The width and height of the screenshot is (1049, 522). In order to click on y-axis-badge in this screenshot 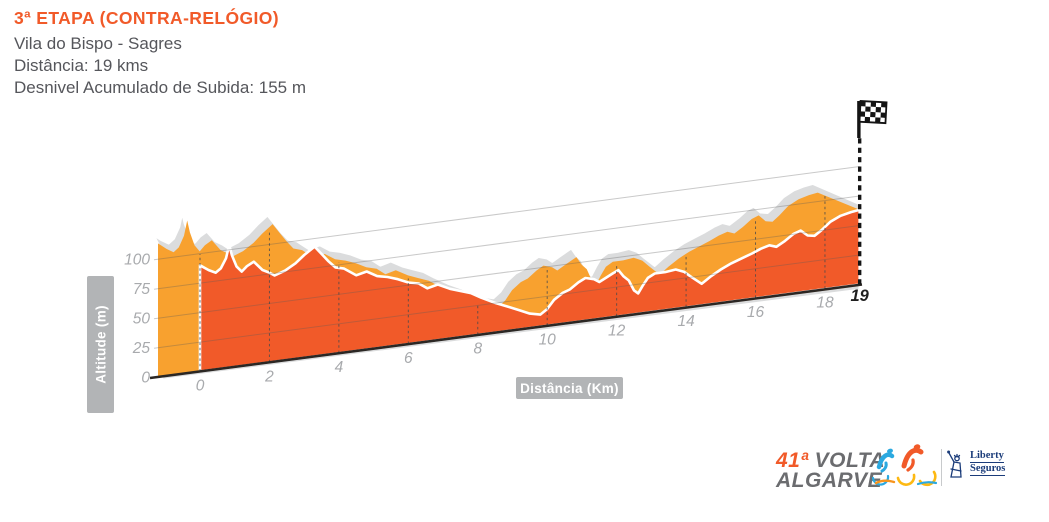, I will do `click(100, 344)`.